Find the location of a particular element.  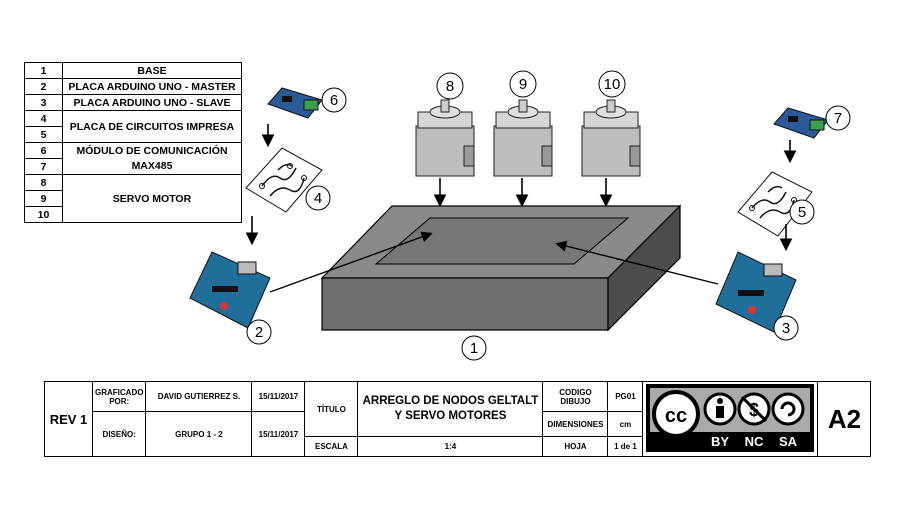

diseno-label: DISEÑO: is located at coordinates (119, 434).